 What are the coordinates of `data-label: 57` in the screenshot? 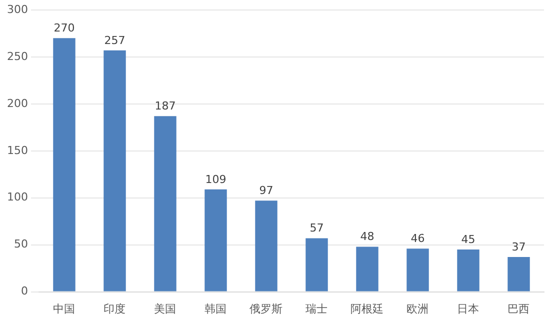 It's located at (317, 228).